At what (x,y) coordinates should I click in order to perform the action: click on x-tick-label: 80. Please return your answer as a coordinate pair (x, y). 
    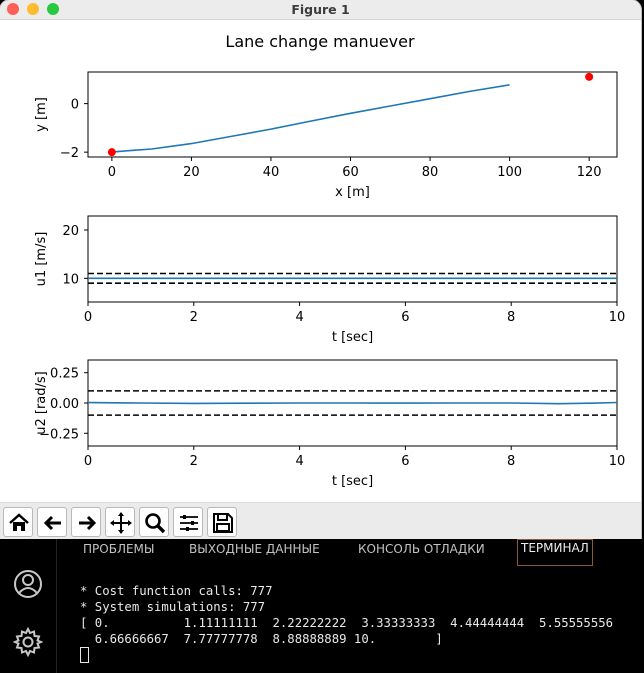
    Looking at the image, I should click on (430, 172).